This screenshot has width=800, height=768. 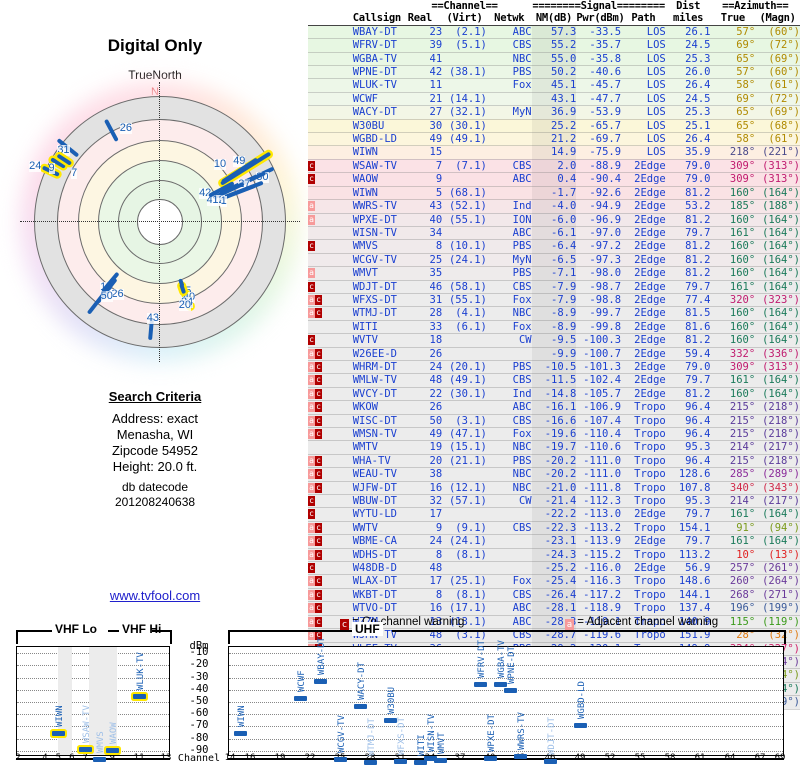 What do you see at coordinates (554, 340) in the screenshot?
I see `table-row: c WVTV 18 CW -9.5 -100.3 2Edge 81.2 160° (164°)` at bounding box center [554, 340].